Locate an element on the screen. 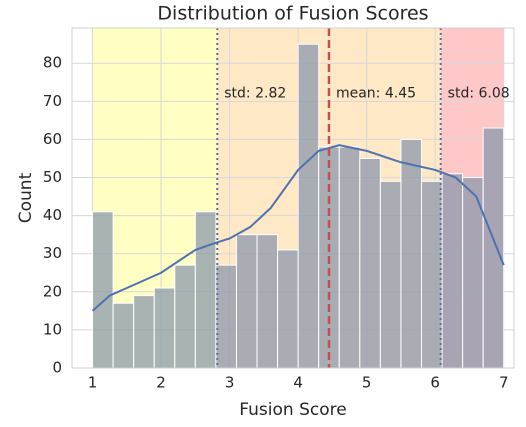 This screenshot has width=526, height=427. y-tick-label: 80 is located at coordinates (52, 63).